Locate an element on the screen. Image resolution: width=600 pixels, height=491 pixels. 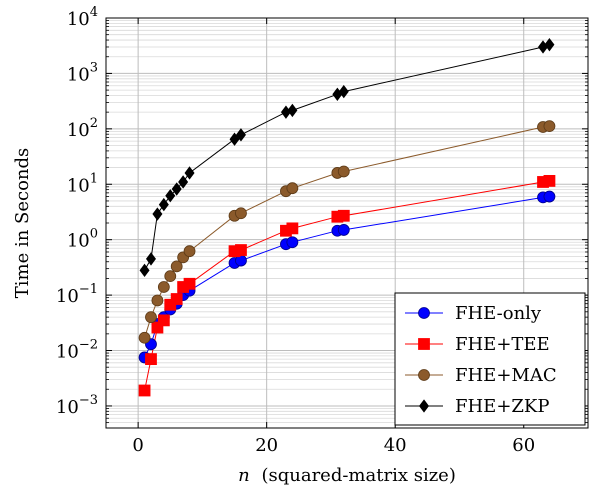
y-tick-label: 10⁻¹ is located at coordinates (77, 294).